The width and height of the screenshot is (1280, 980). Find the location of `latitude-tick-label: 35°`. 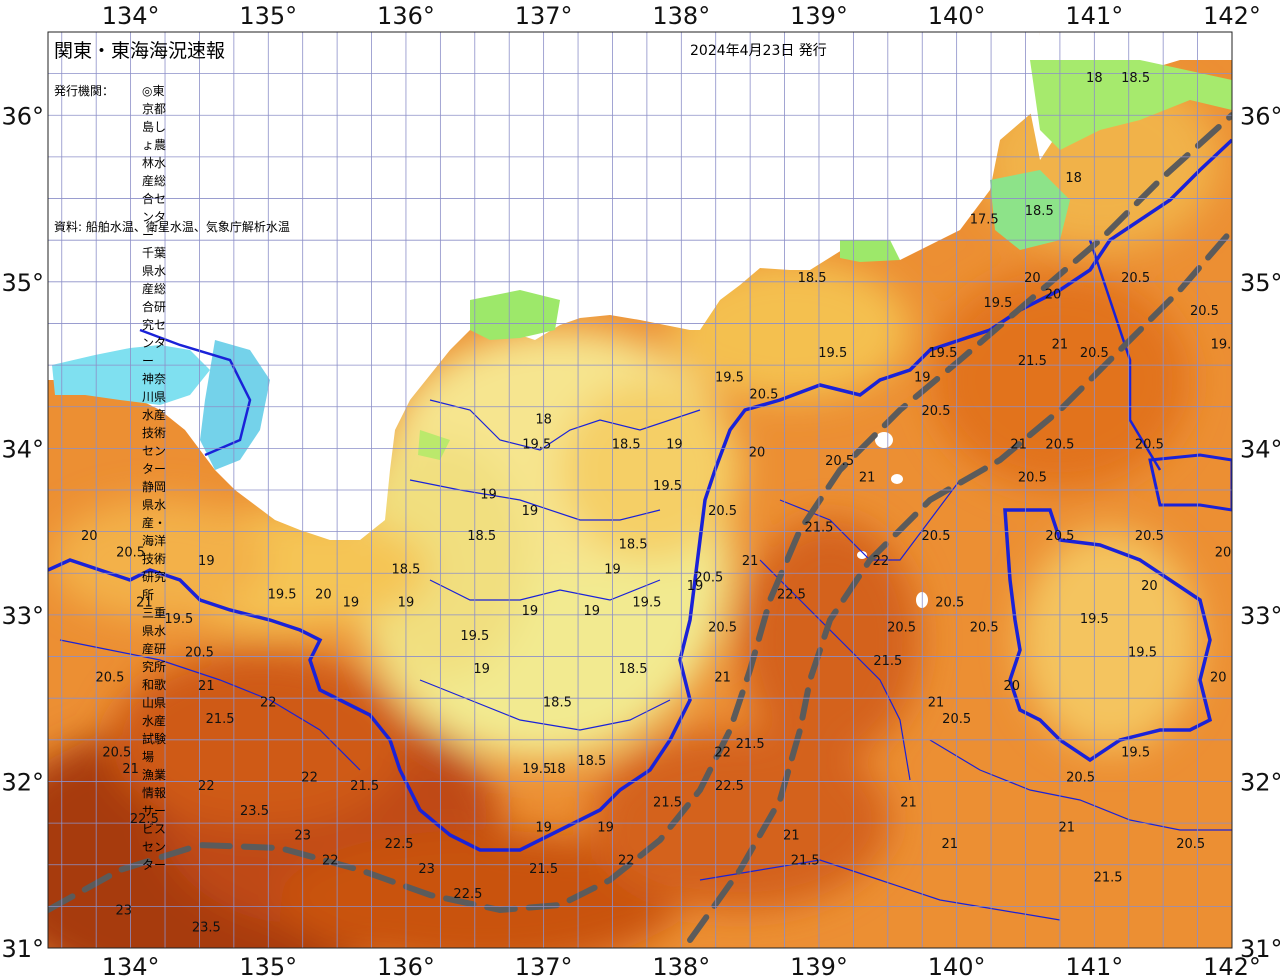

latitude-tick-label: 35° is located at coordinates (1260, 283).